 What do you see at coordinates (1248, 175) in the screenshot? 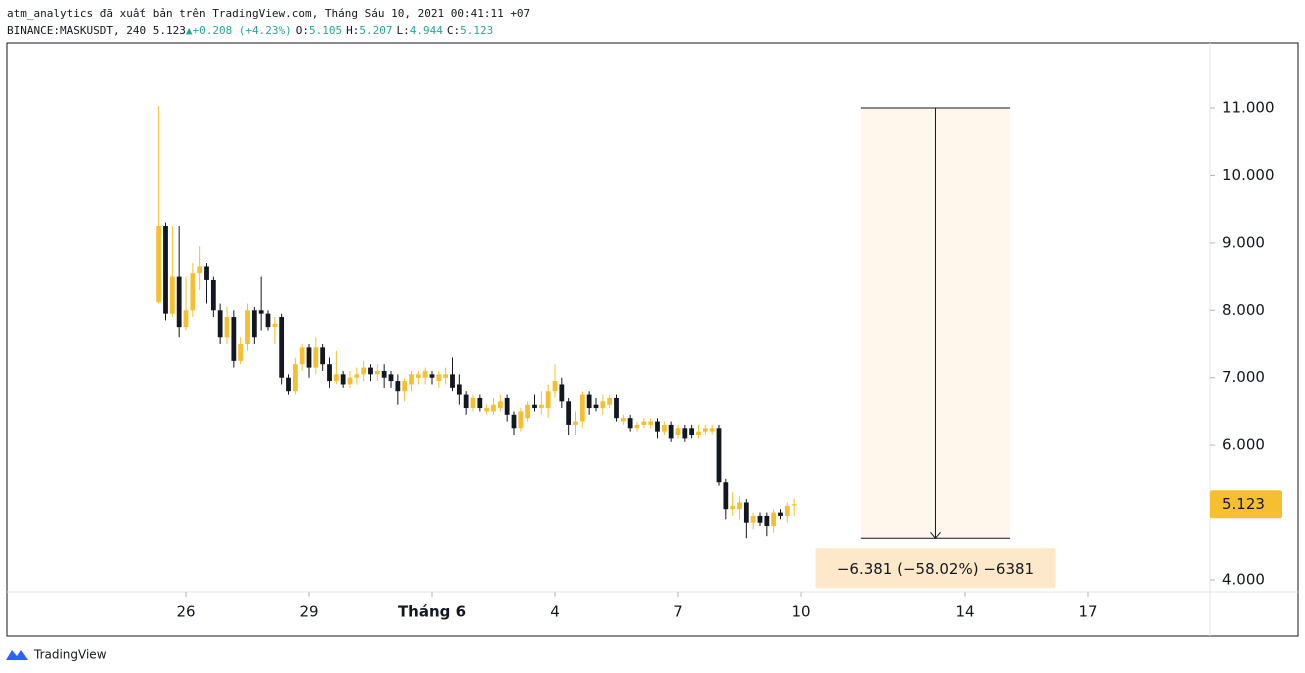
I see `y-tick-label: 10.000` at bounding box center [1248, 175].